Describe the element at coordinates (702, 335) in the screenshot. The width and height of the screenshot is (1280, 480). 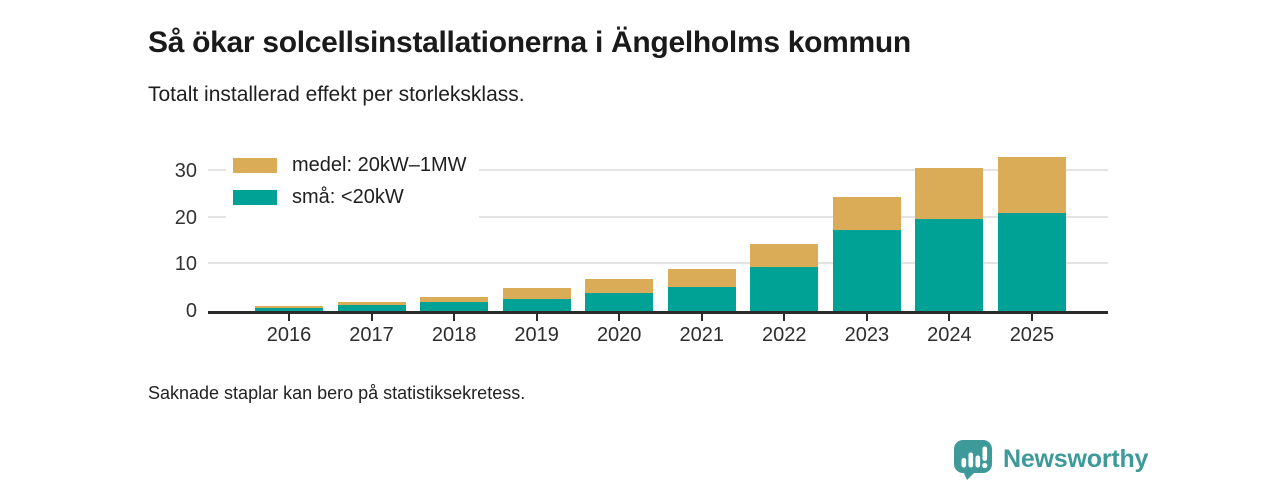
I see `x-axis-label: 2021` at that location.